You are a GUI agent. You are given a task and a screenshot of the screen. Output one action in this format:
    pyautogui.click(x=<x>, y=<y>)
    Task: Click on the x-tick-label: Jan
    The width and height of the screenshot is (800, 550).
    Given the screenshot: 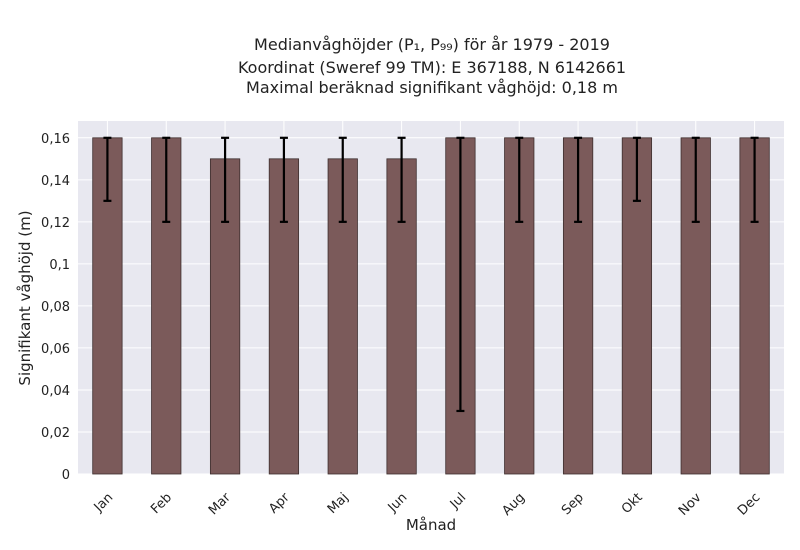 What is the action you would take?
    pyautogui.click(x=103, y=502)
    